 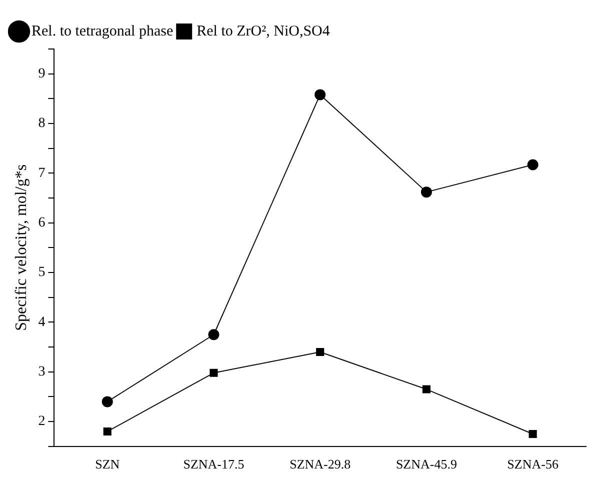 What do you see at coordinates (42, 272) in the screenshot?
I see `y-tick-label: 5` at bounding box center [42, 272].